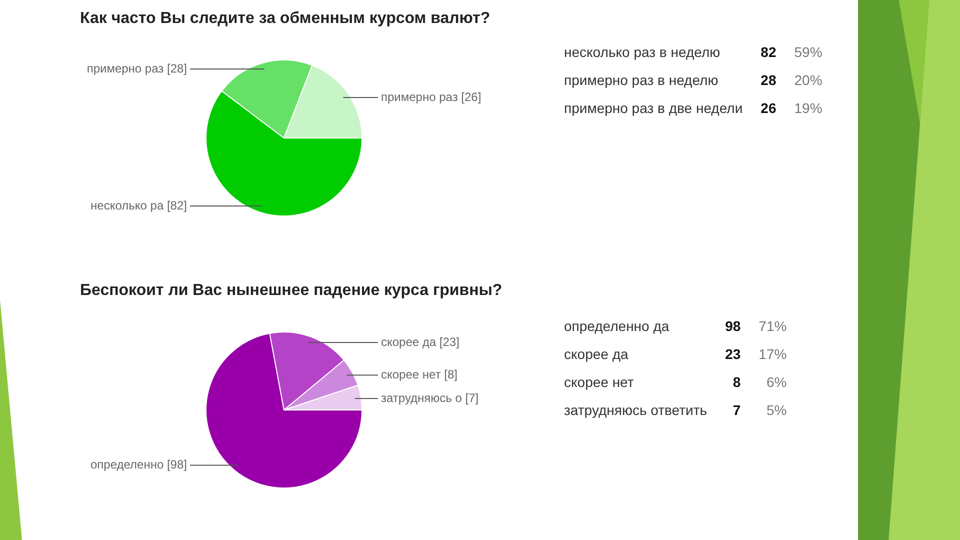  I want to click on text: 98, so click(733, 326).